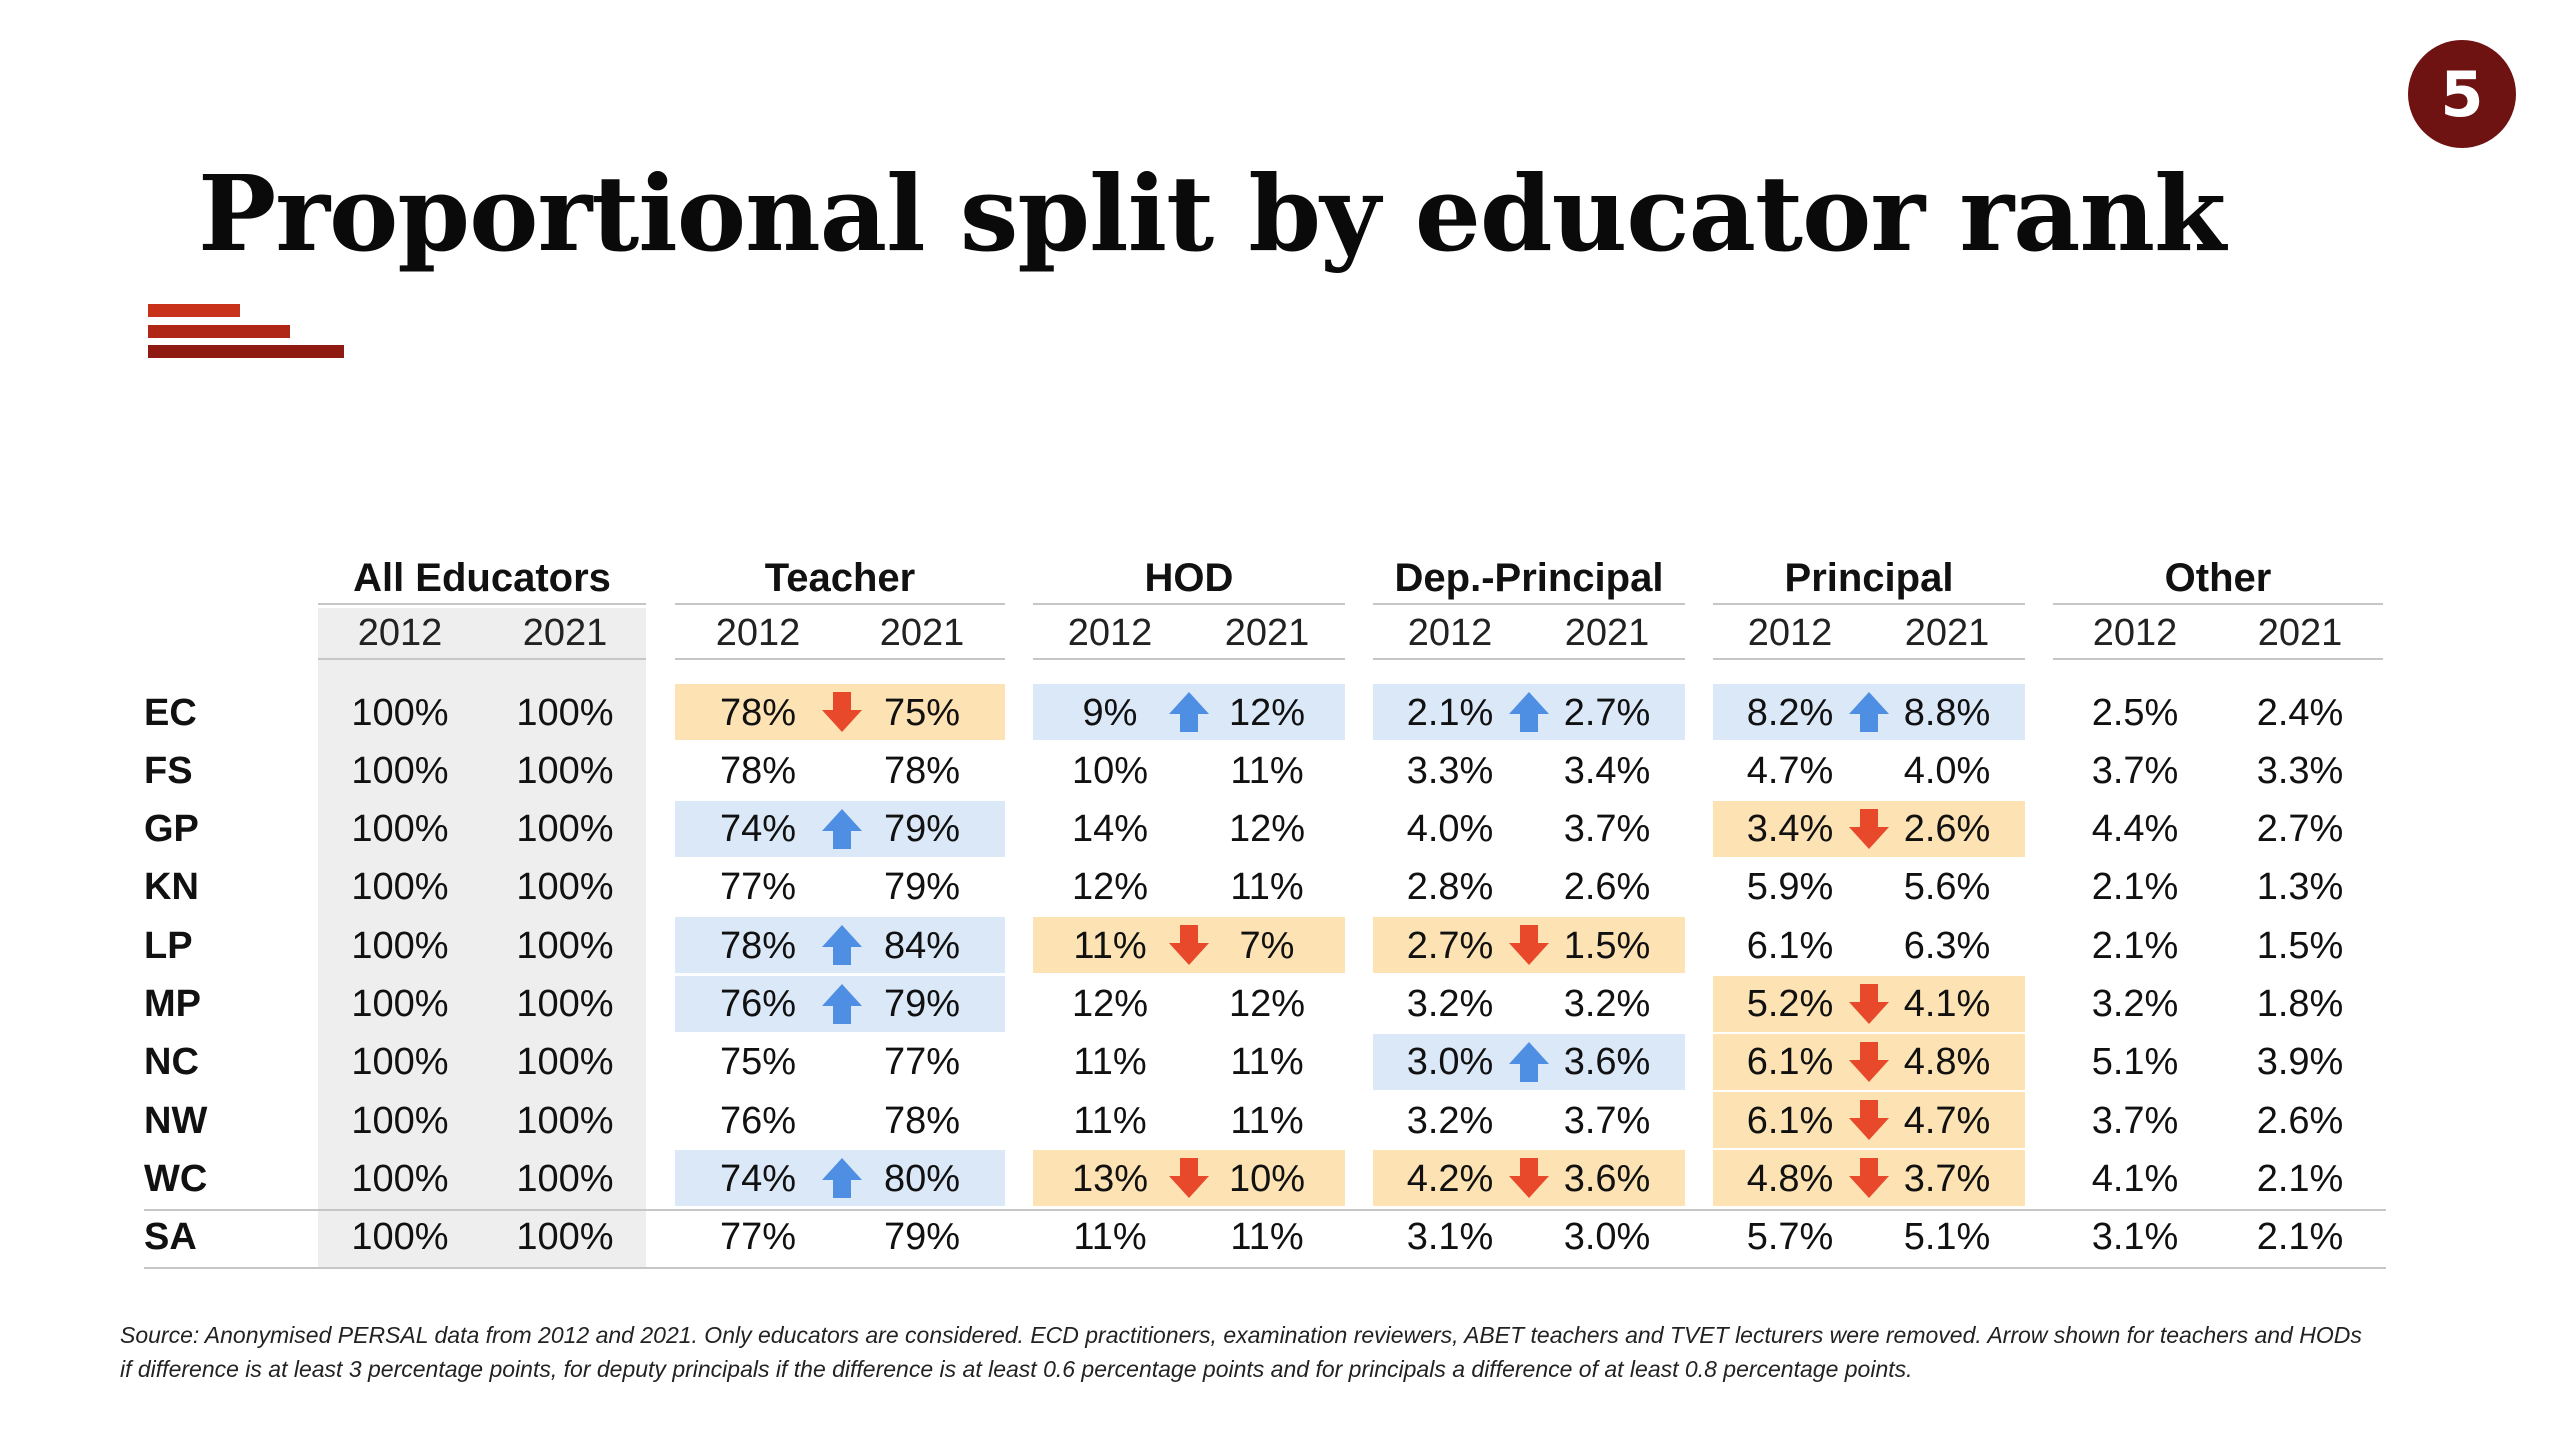  Describe the element at coordinates (1450, 887) in the screenshot. I see `table-cell: 2.8%` at that location.